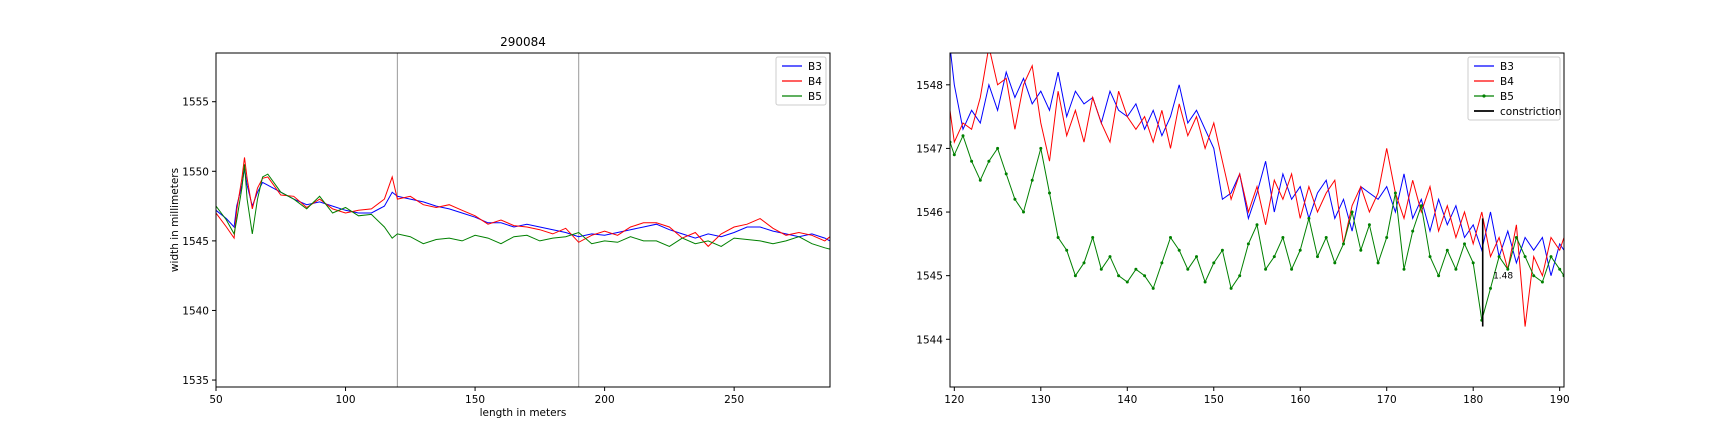 This screenshot has width=1728, height=432. Describe the element at coordinates (605, 400) in the screenshot. I see `x-tick-label: 200` at that location.